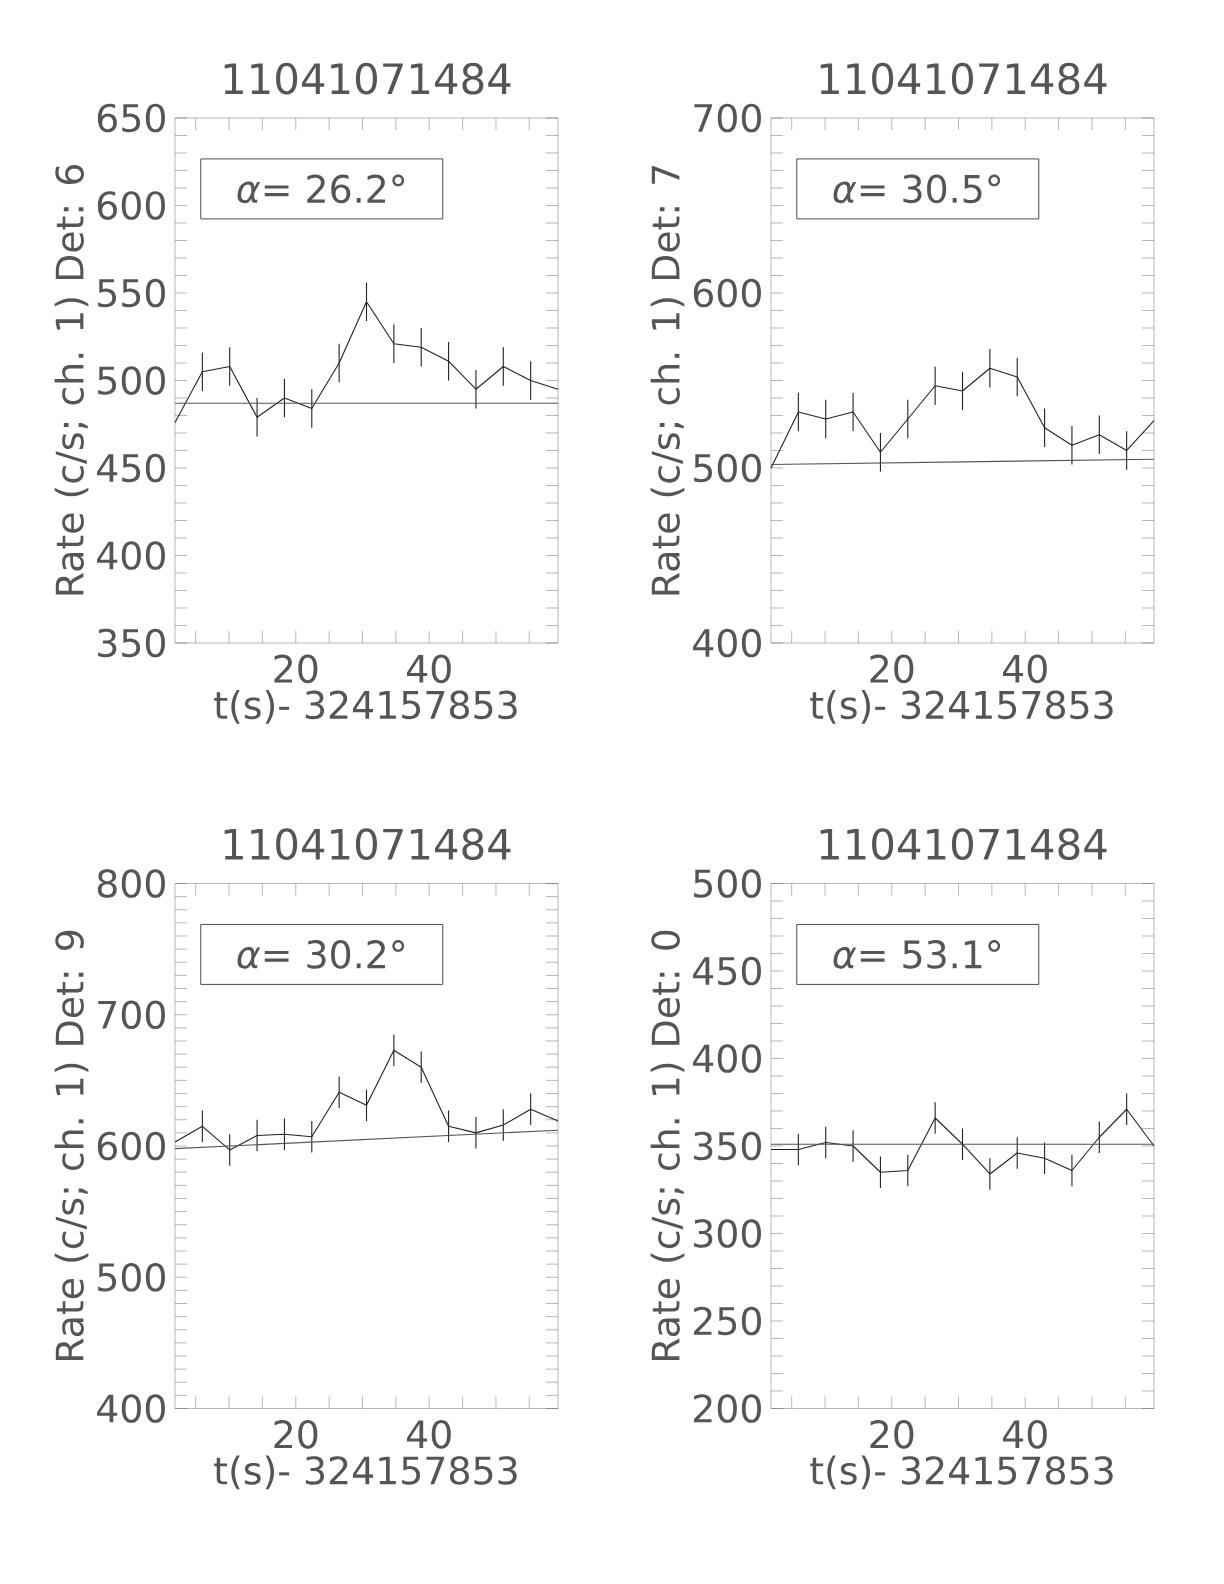  Describe the element at coordinates (131, 293) in the screenshot. I see `y-tick-label: 550` at that location.